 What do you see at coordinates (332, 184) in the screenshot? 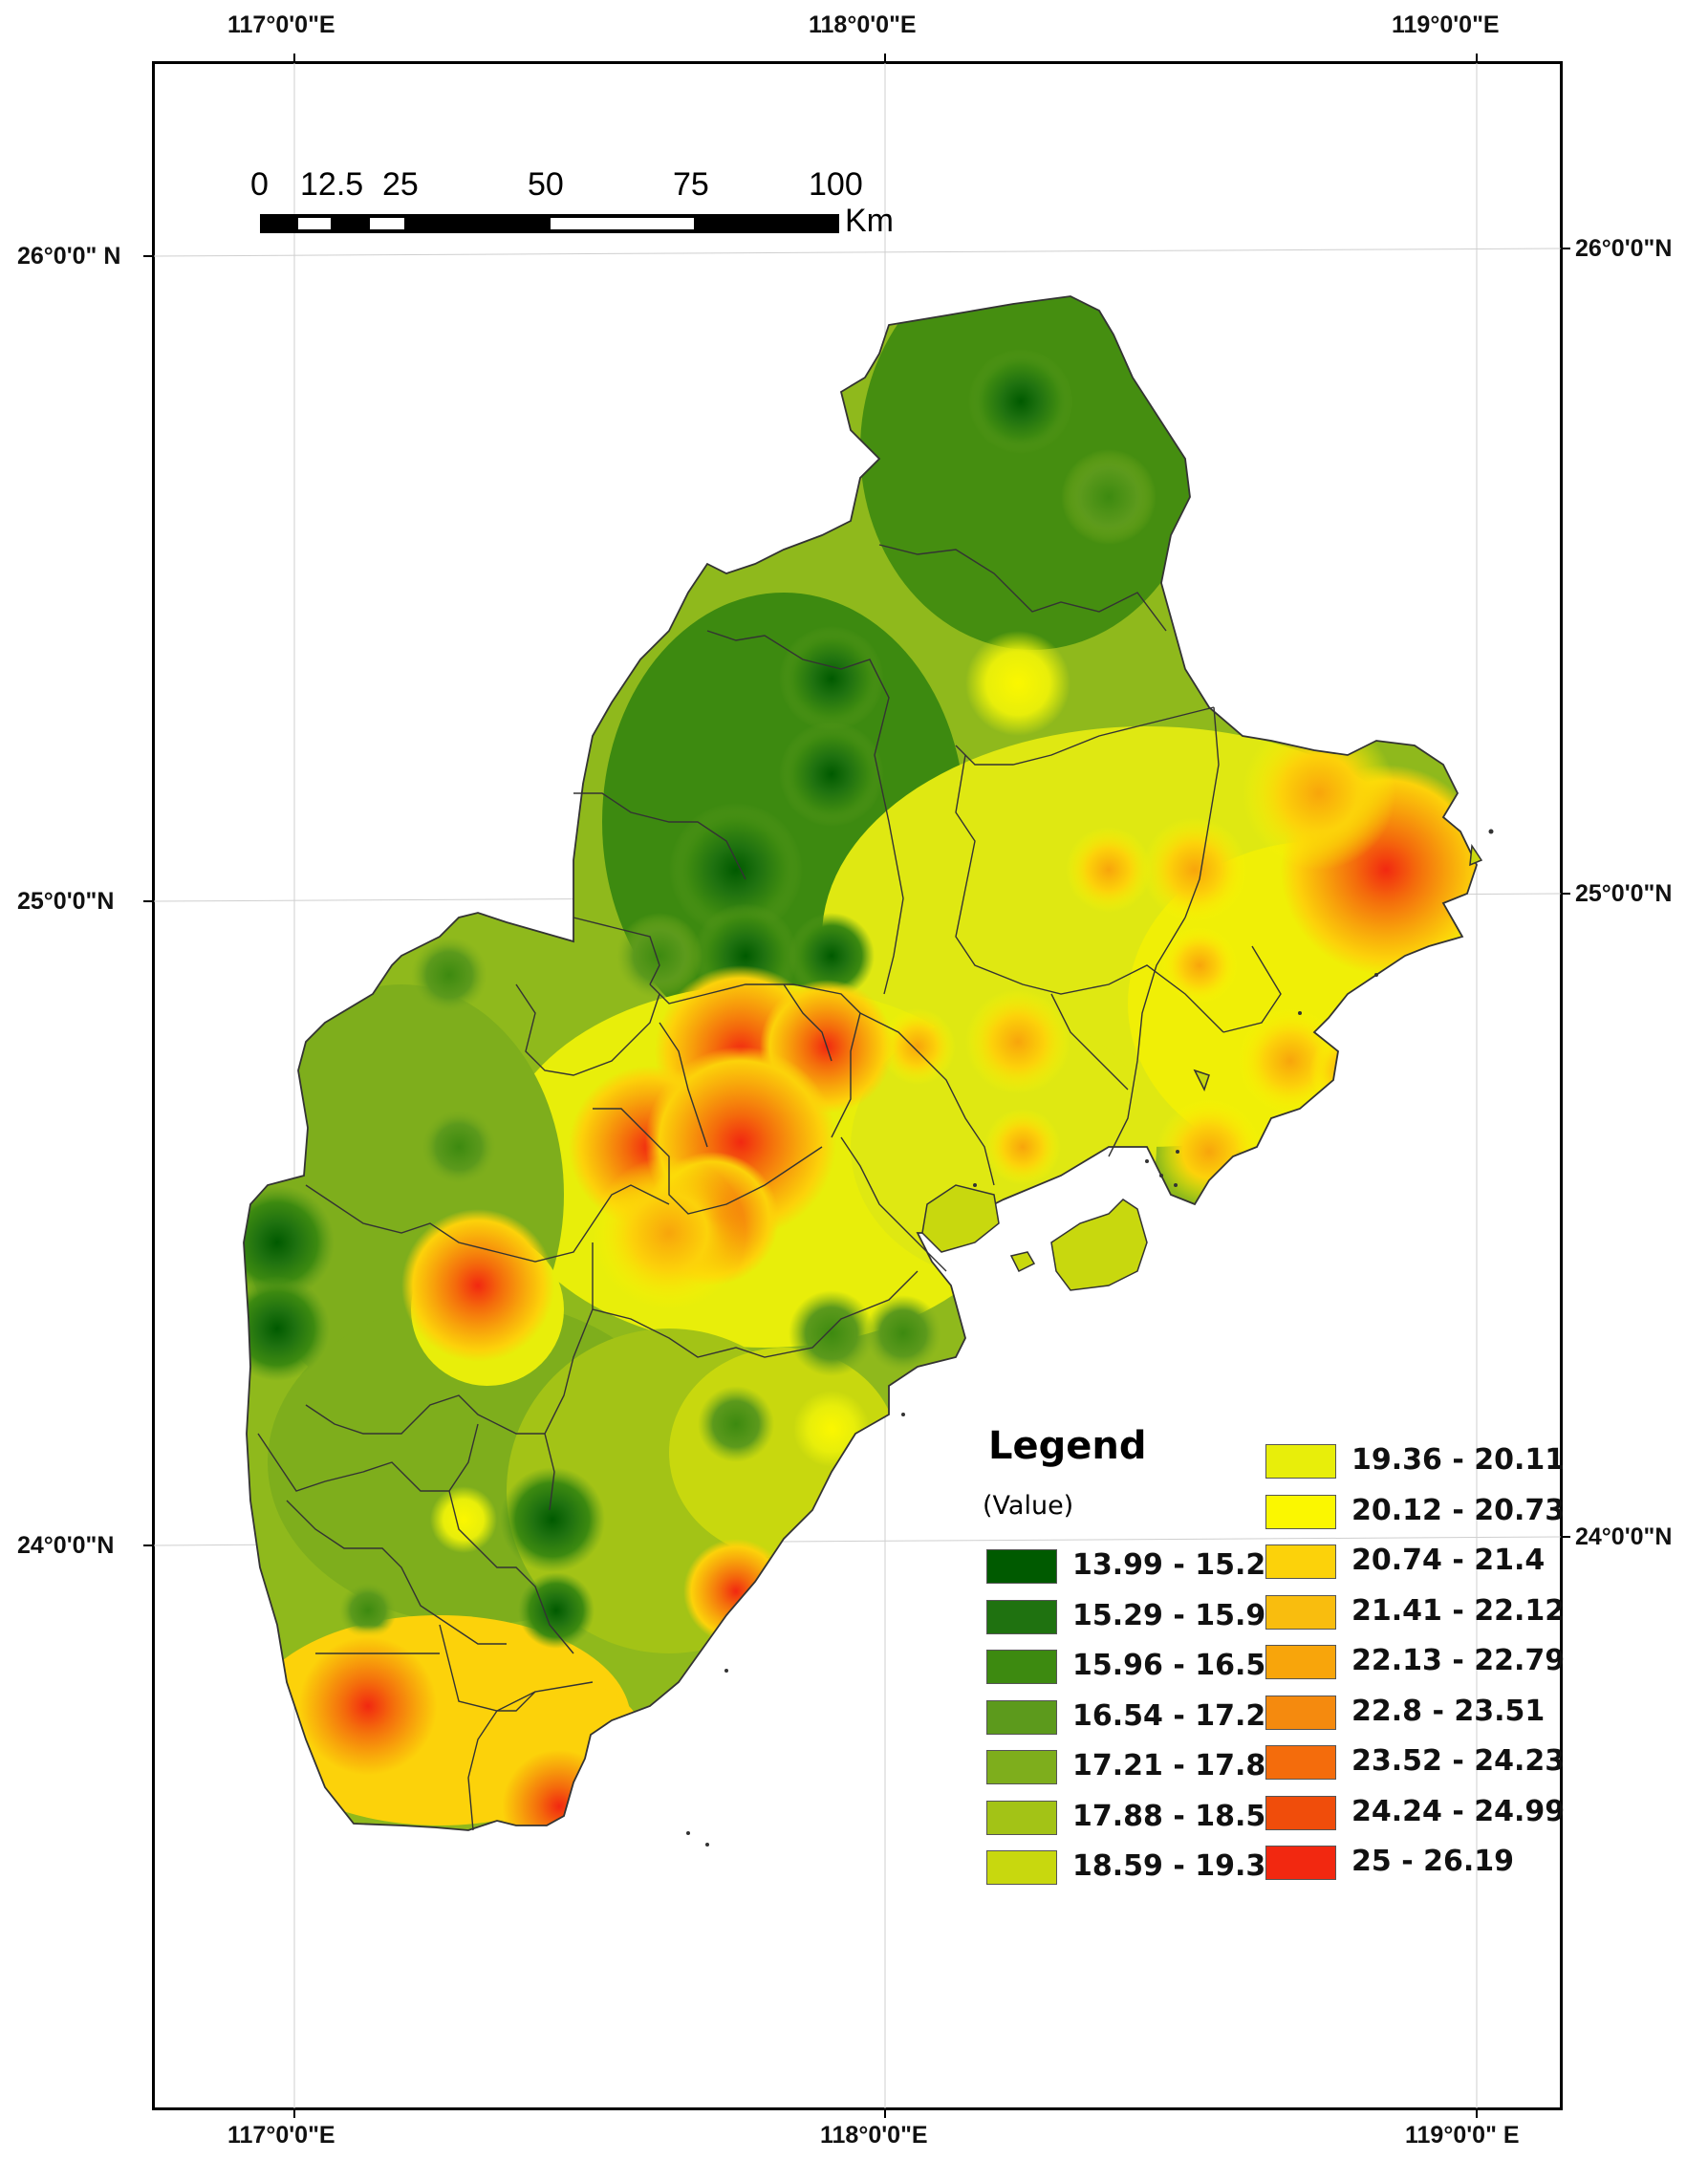
I see `scale-tick-12-5: 12.5` at bounding box center [332, 184].